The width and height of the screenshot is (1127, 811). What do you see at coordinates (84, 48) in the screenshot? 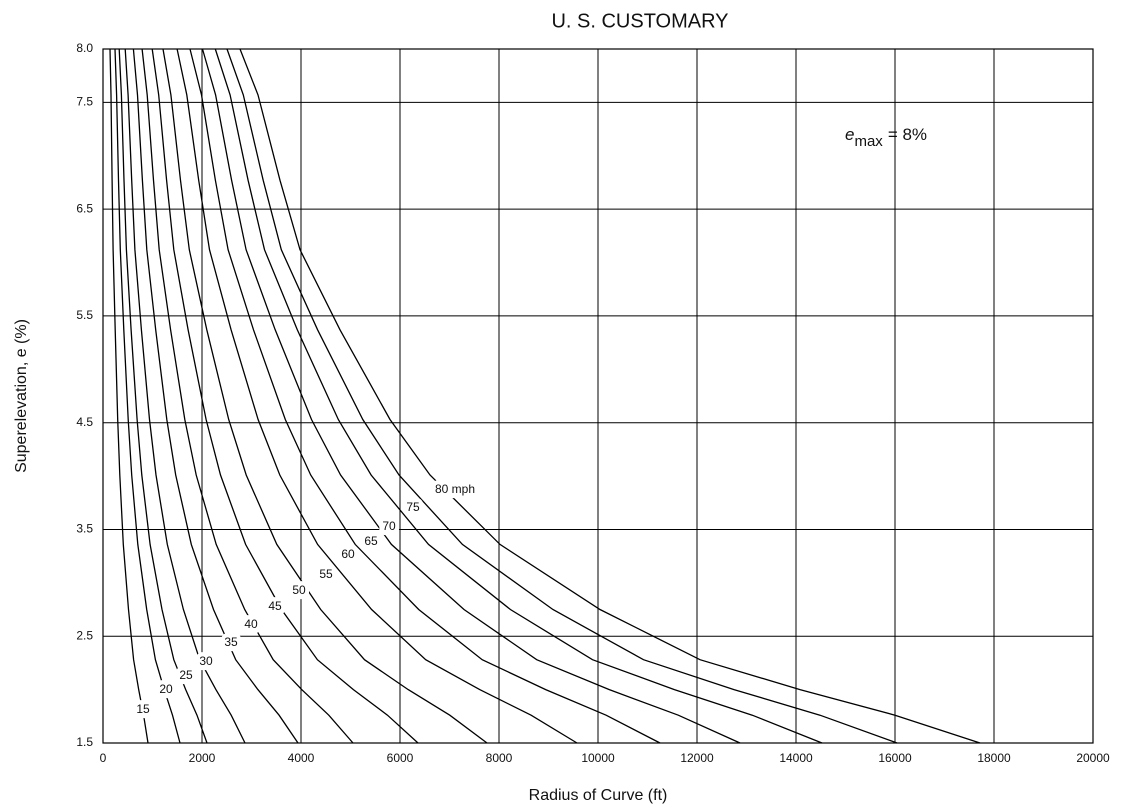
I see `y-tick-label: 8.0` at bounding box center [84, 48].